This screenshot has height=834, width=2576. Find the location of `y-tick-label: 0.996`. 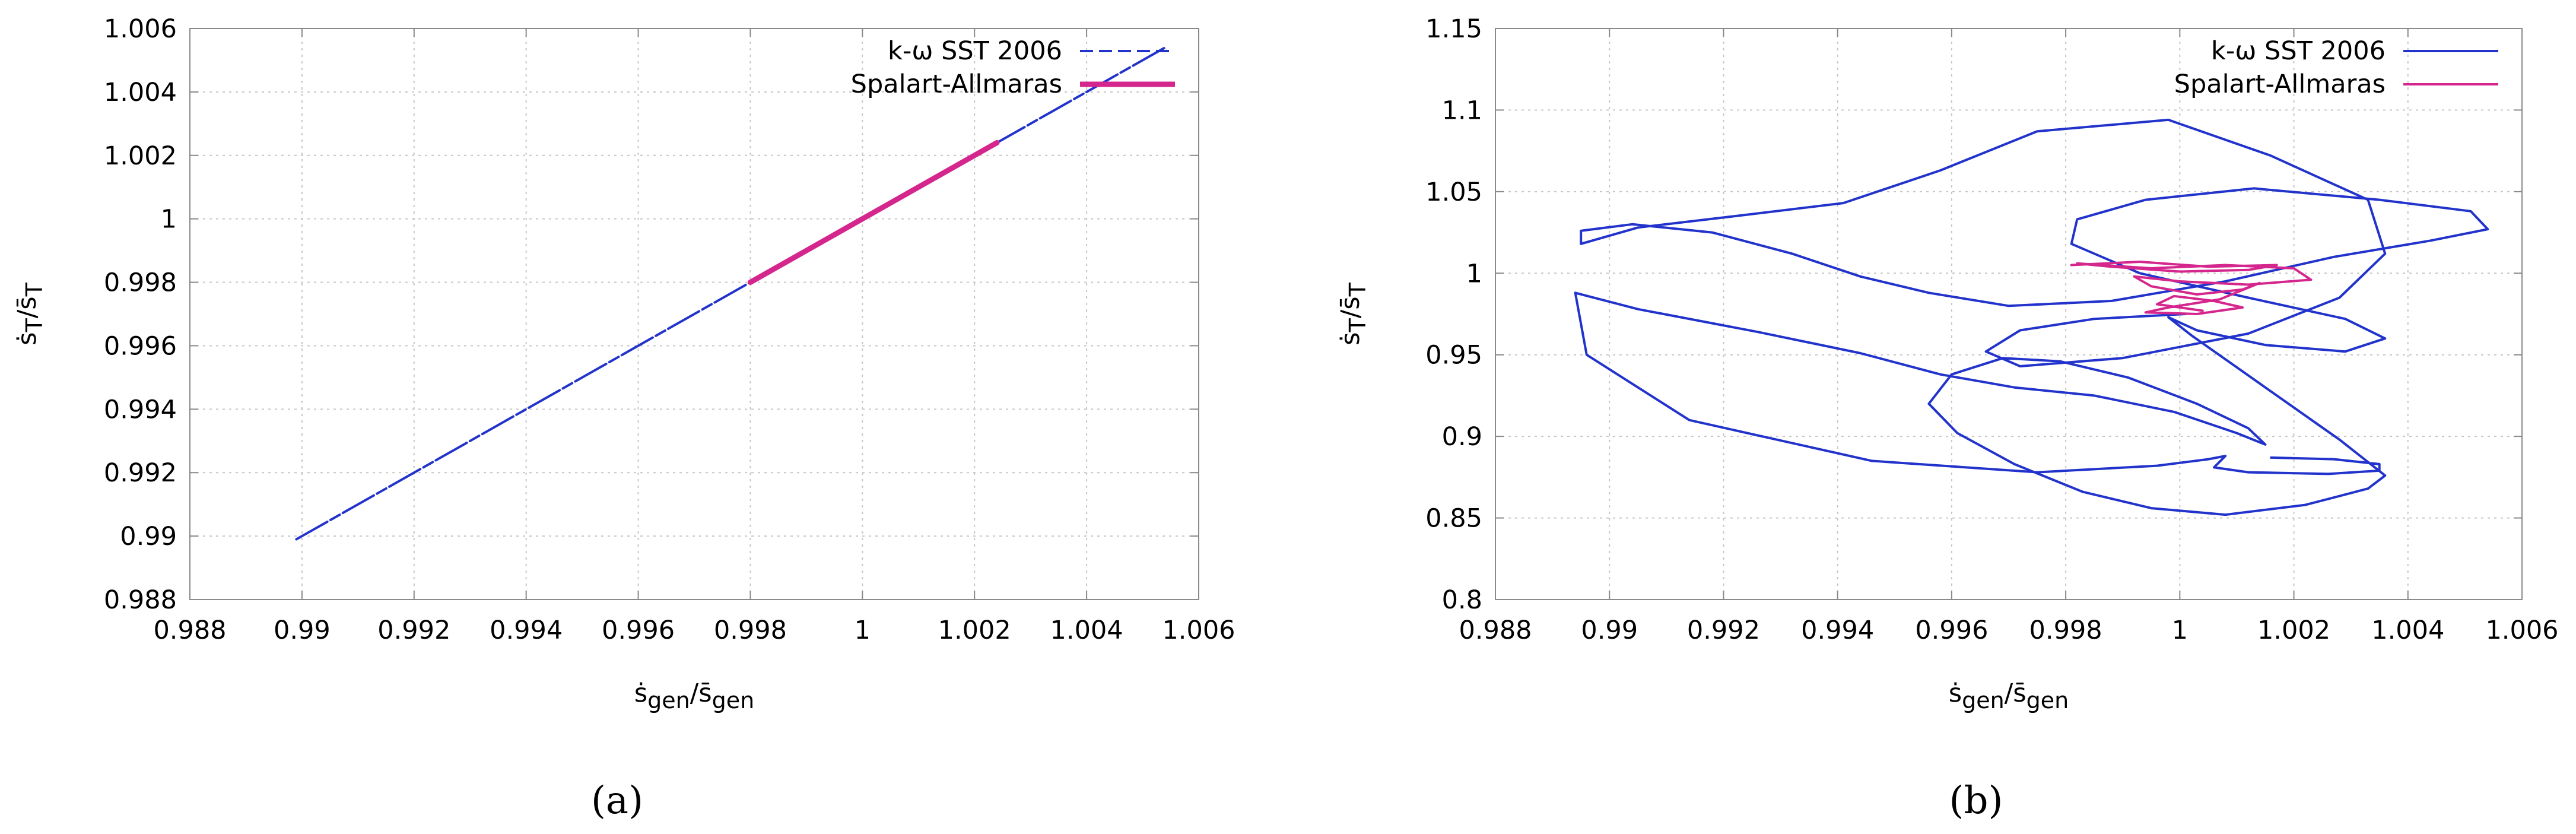

y-tick-label: 0.996 is located at coordinates (140, 346).